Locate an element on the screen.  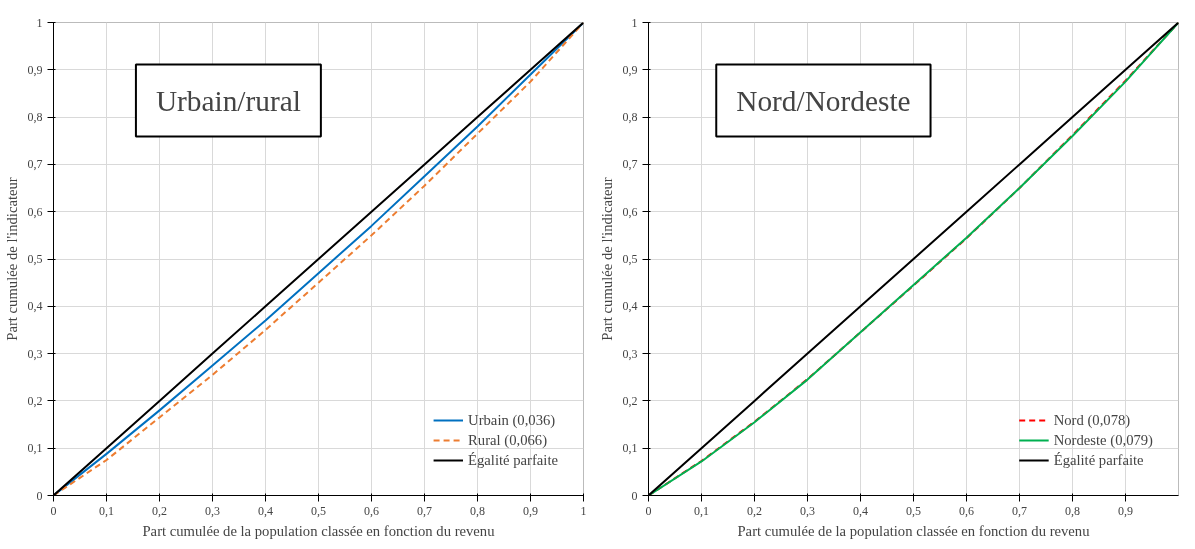
legend-label: Nord (0,078) is located at coordinates (1092, 420).